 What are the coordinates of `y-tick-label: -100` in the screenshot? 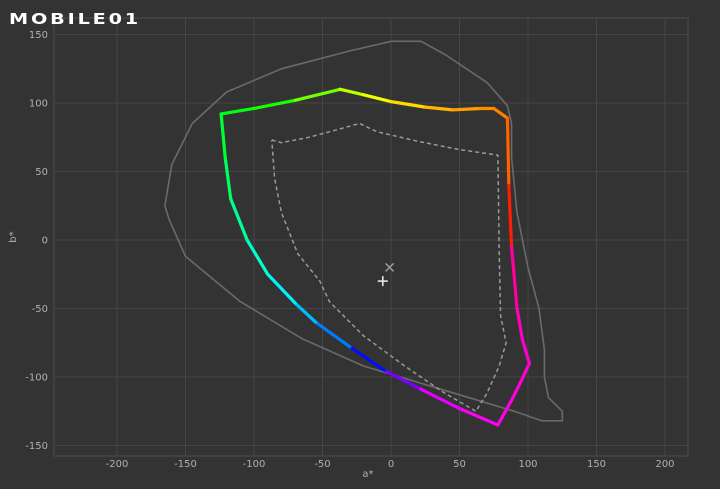 It's located at (36, 378).